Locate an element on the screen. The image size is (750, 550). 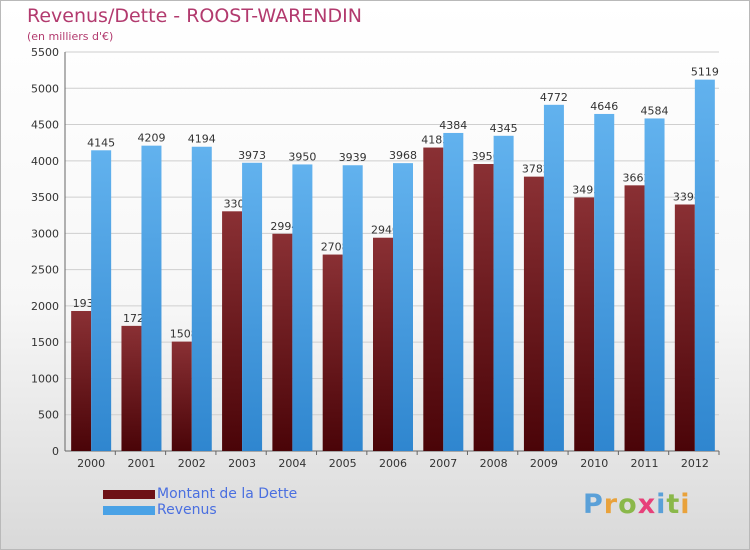
chart-title: Revenus/Dette - ROOST-WARENDIN is located at coordinates (194, 16).